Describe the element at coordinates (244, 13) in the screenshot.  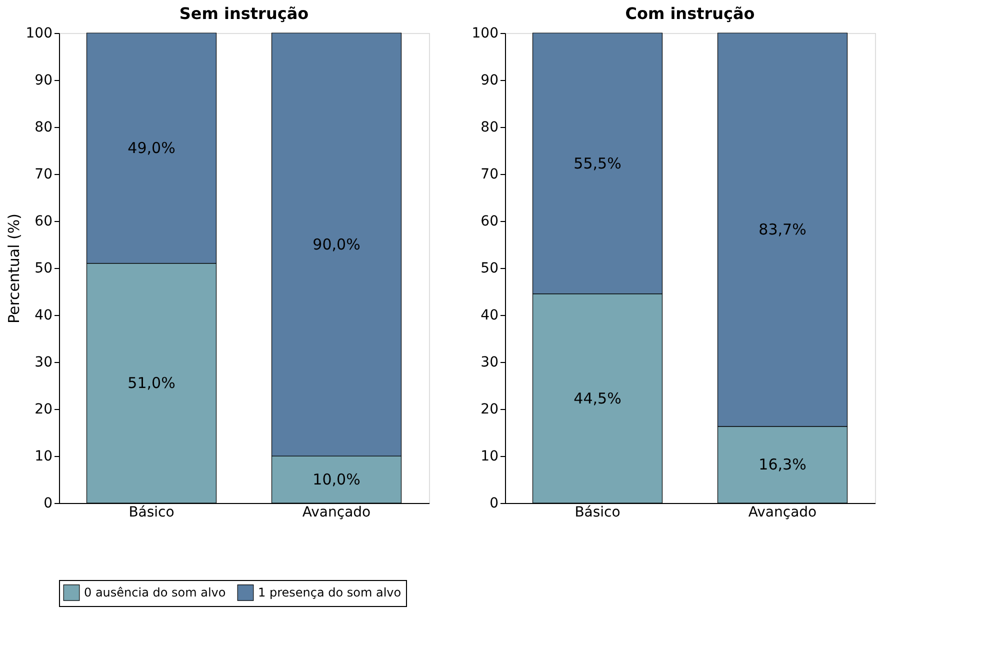
I see `chart-title: Sem instrução` at that location.